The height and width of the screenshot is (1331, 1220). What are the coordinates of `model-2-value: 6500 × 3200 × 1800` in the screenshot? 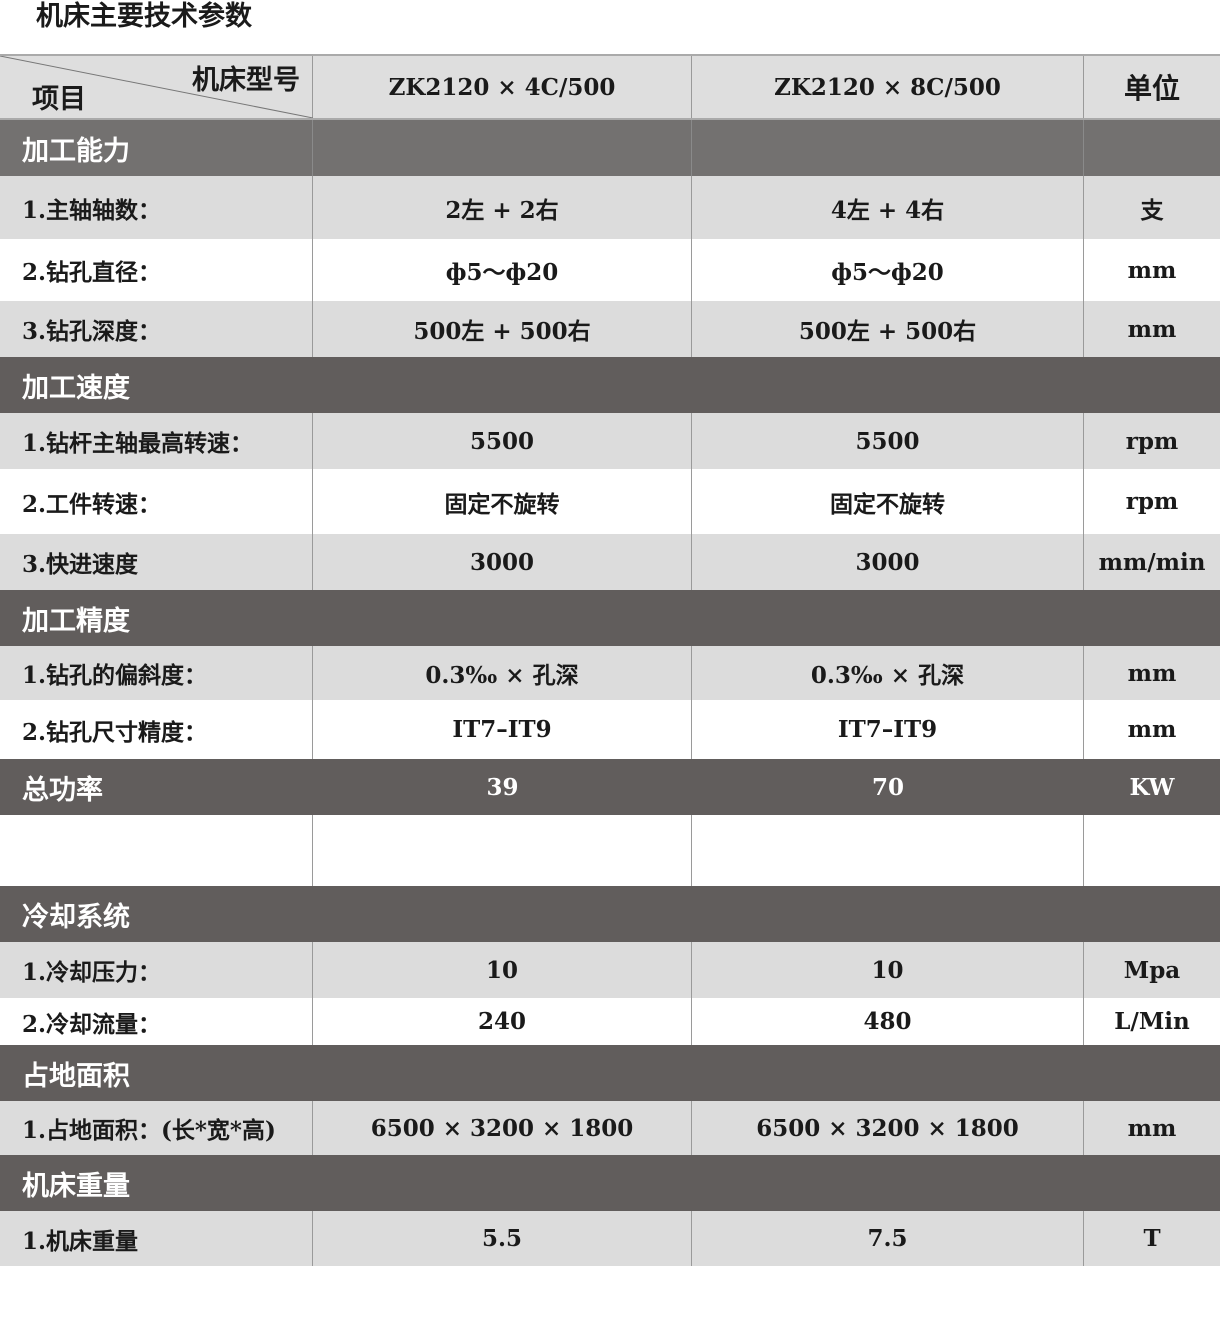 It's located at (888, 1128).